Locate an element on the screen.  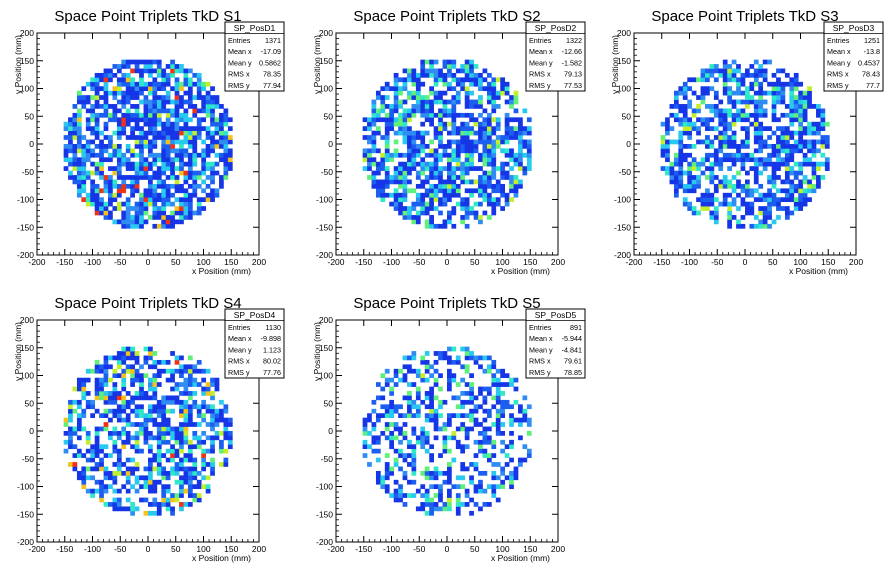
y-tick-label: 50 is located at coordinates (329, 116).